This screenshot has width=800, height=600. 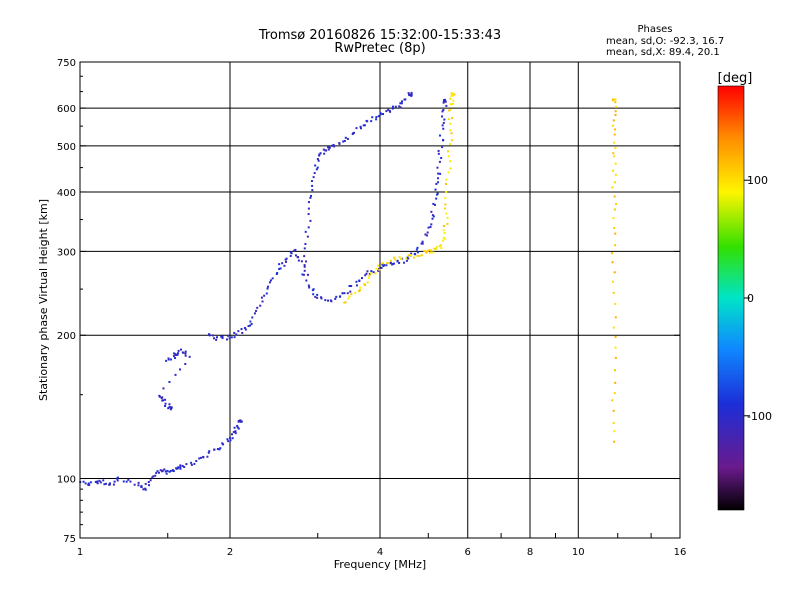 I want to click on colorbar-tick-label: 100, so click(x=757, y=180).